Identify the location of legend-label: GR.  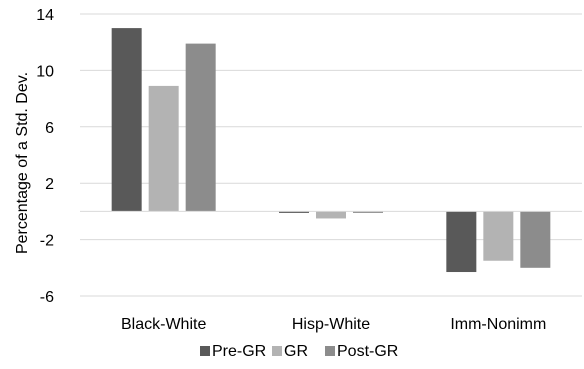
(296, 351).